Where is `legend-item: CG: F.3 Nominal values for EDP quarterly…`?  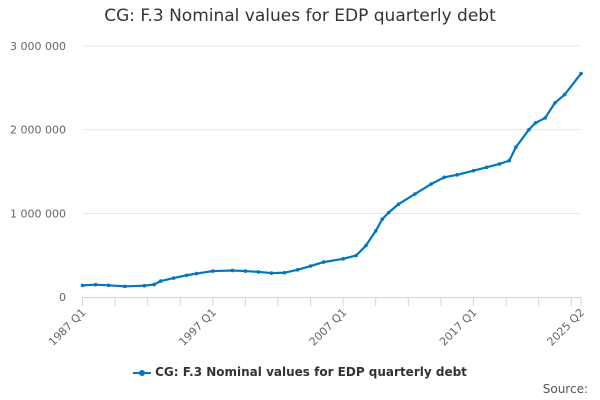
legend-item: CG: F.3 Nominal values for EDP quarterly… is located at coordinates (300, 372).